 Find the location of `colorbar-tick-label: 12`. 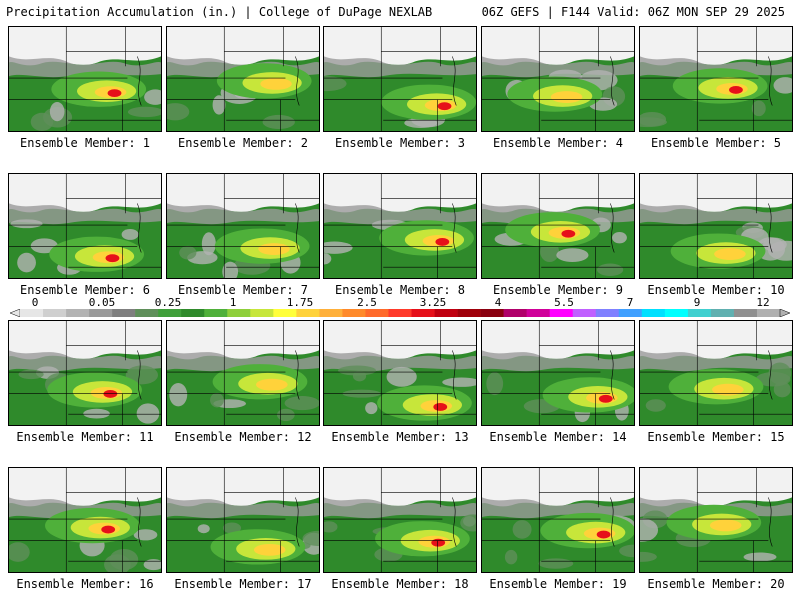

colorbar-tick-label: 12 is located at coordinates (763, 302).